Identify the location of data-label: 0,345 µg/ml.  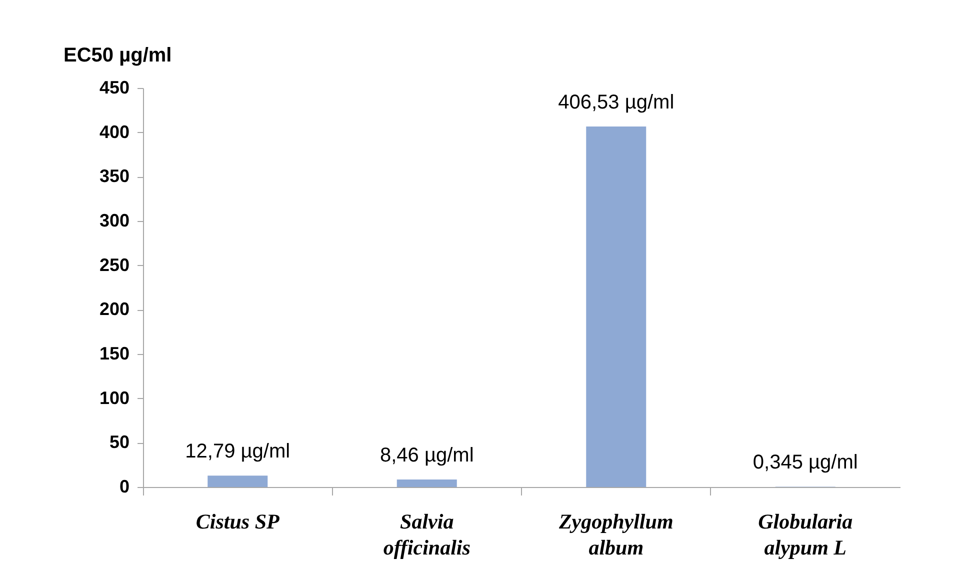
(805, 463).